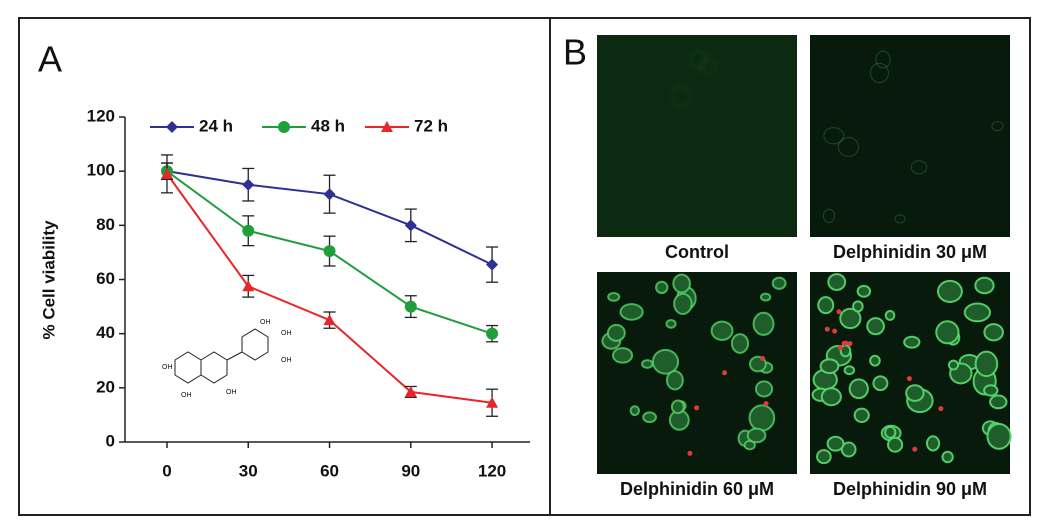  I want to click on panel-label: A, so click(50, 59).